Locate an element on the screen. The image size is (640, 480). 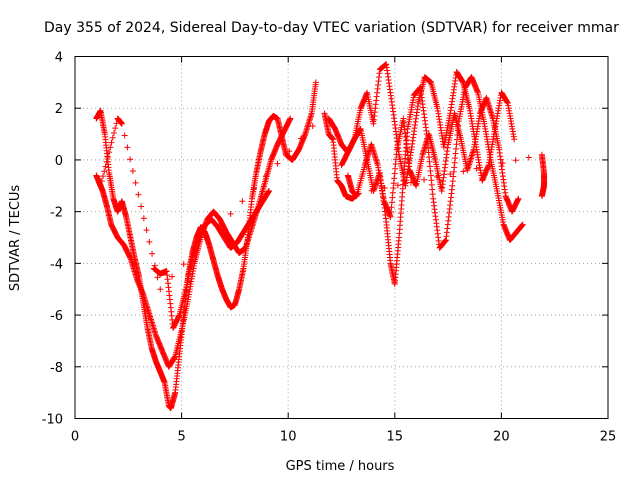
y-tick-label: -2 is located at coordinates (56, 213).